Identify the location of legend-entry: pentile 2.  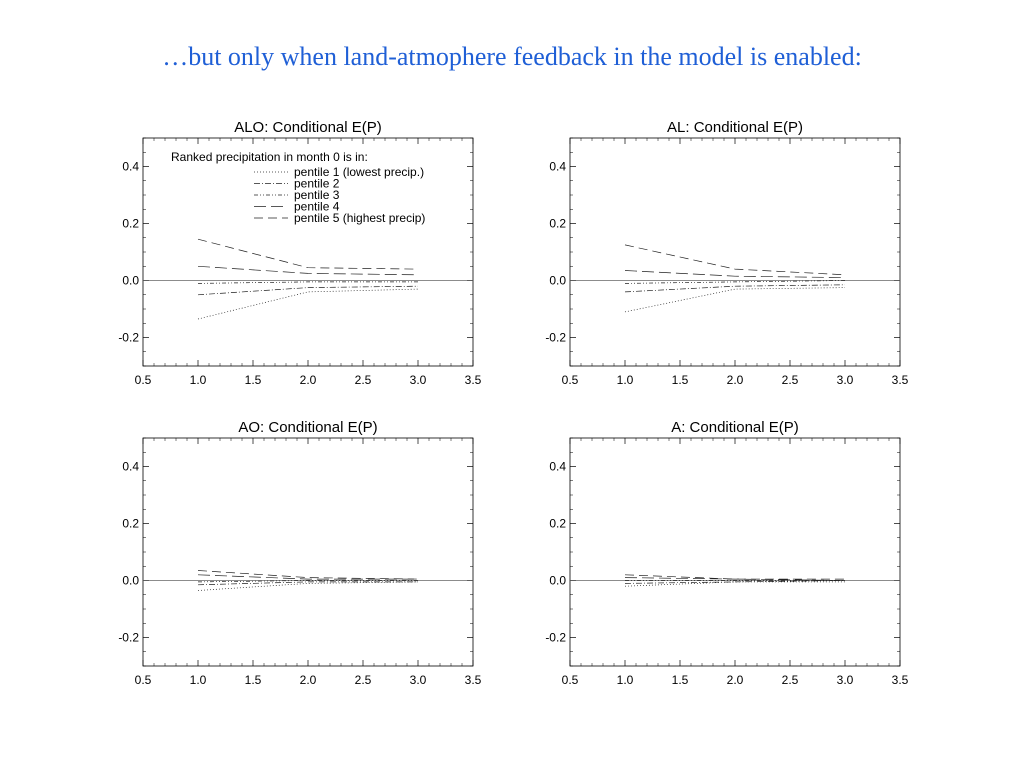
(317, 184).